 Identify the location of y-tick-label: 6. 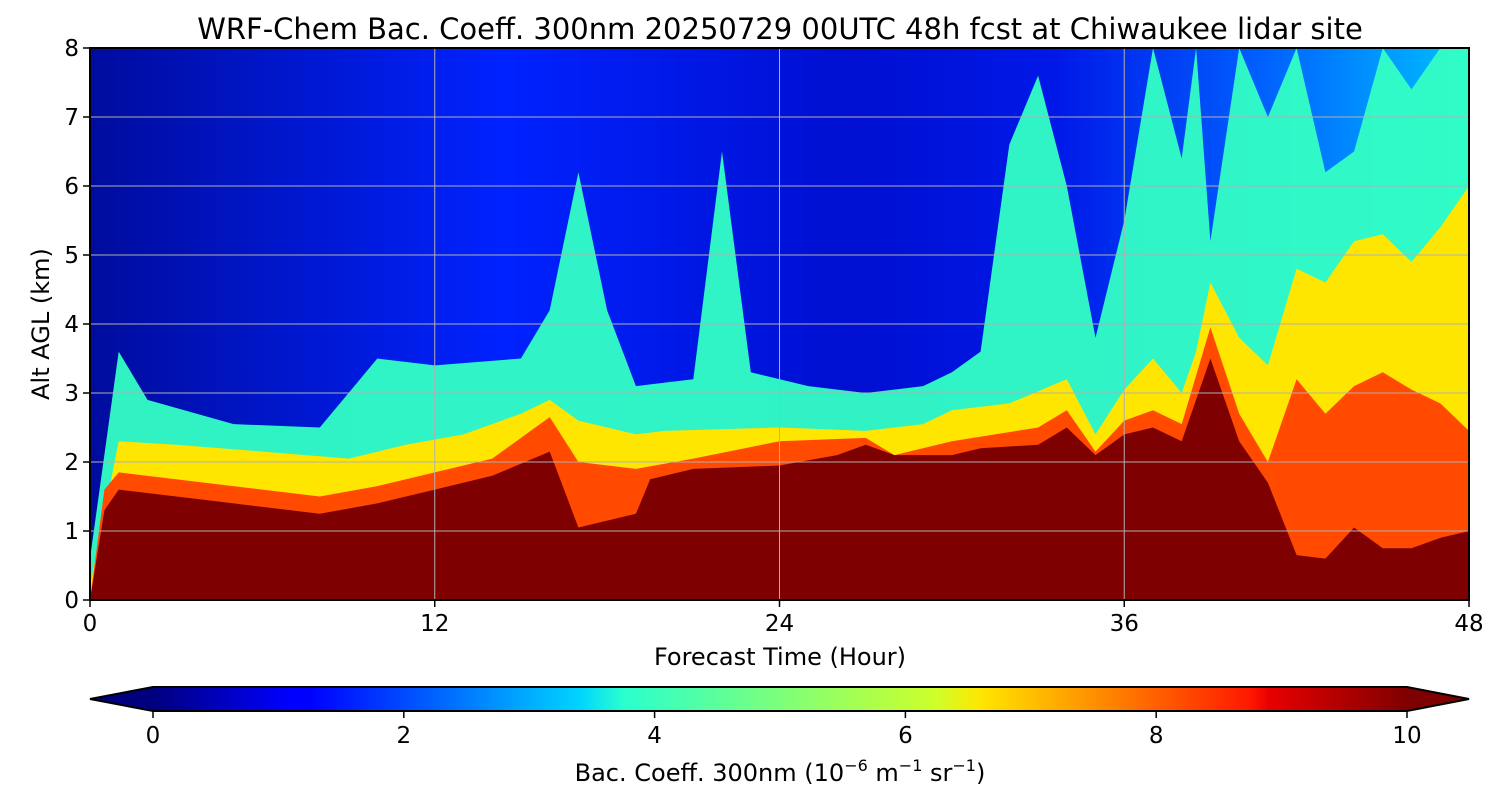
(71, 187).